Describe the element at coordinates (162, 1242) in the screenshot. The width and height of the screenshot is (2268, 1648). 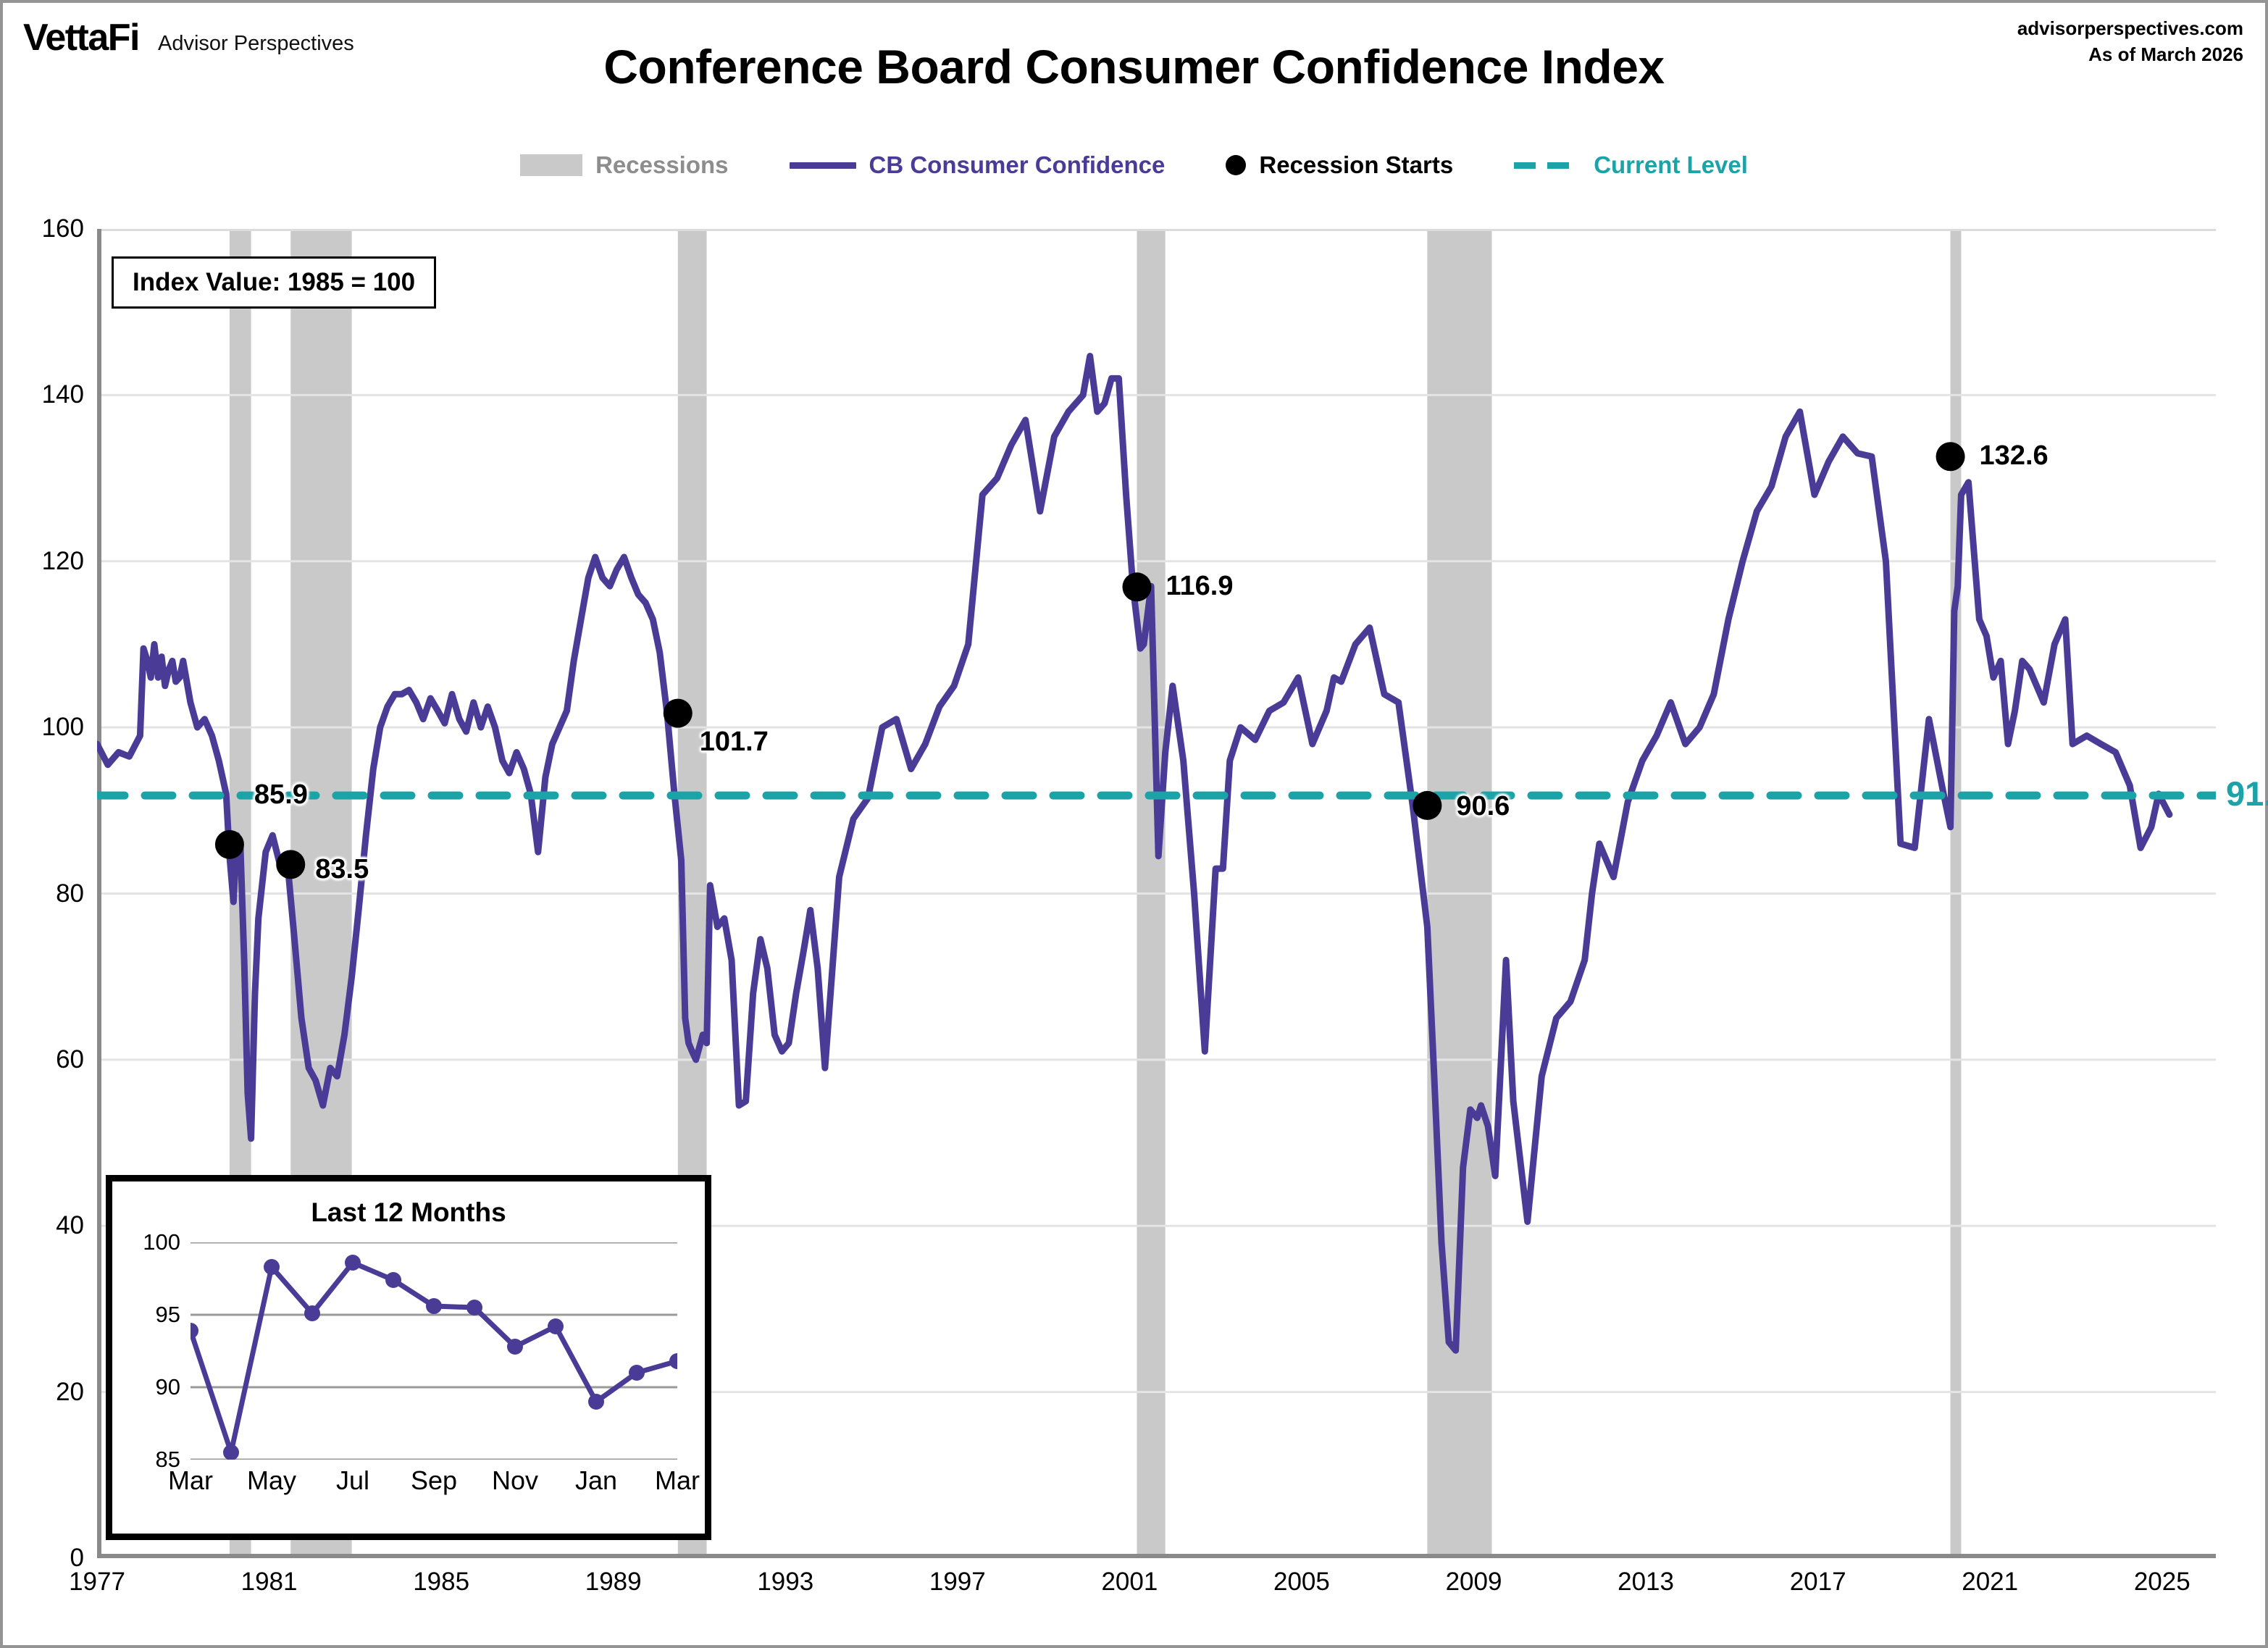
I see `inset-y-tick-label: 100` at that location.